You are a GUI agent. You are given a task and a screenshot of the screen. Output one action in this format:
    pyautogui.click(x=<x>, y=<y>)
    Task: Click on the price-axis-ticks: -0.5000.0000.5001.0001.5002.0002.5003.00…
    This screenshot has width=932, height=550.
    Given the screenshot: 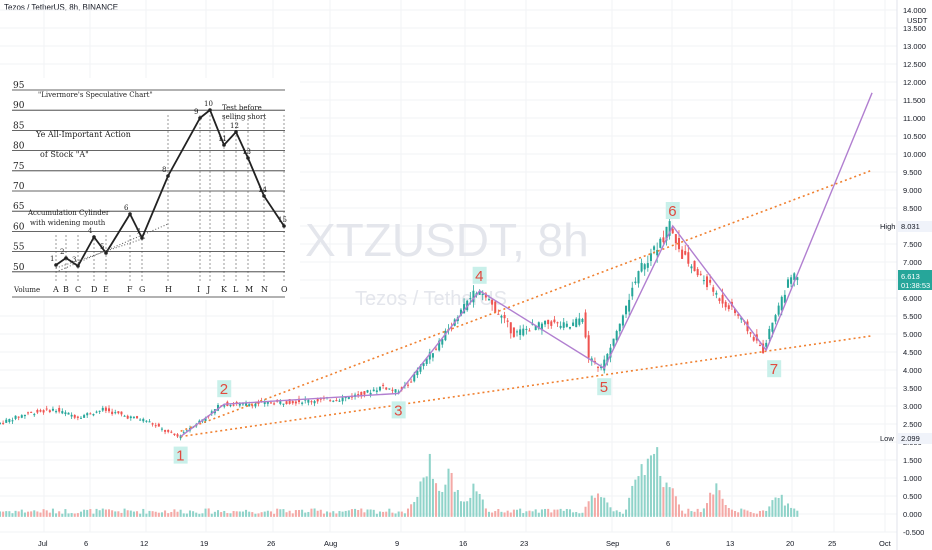 What is the action you would take?
    pyautogui.click(x=914, y=271)
    